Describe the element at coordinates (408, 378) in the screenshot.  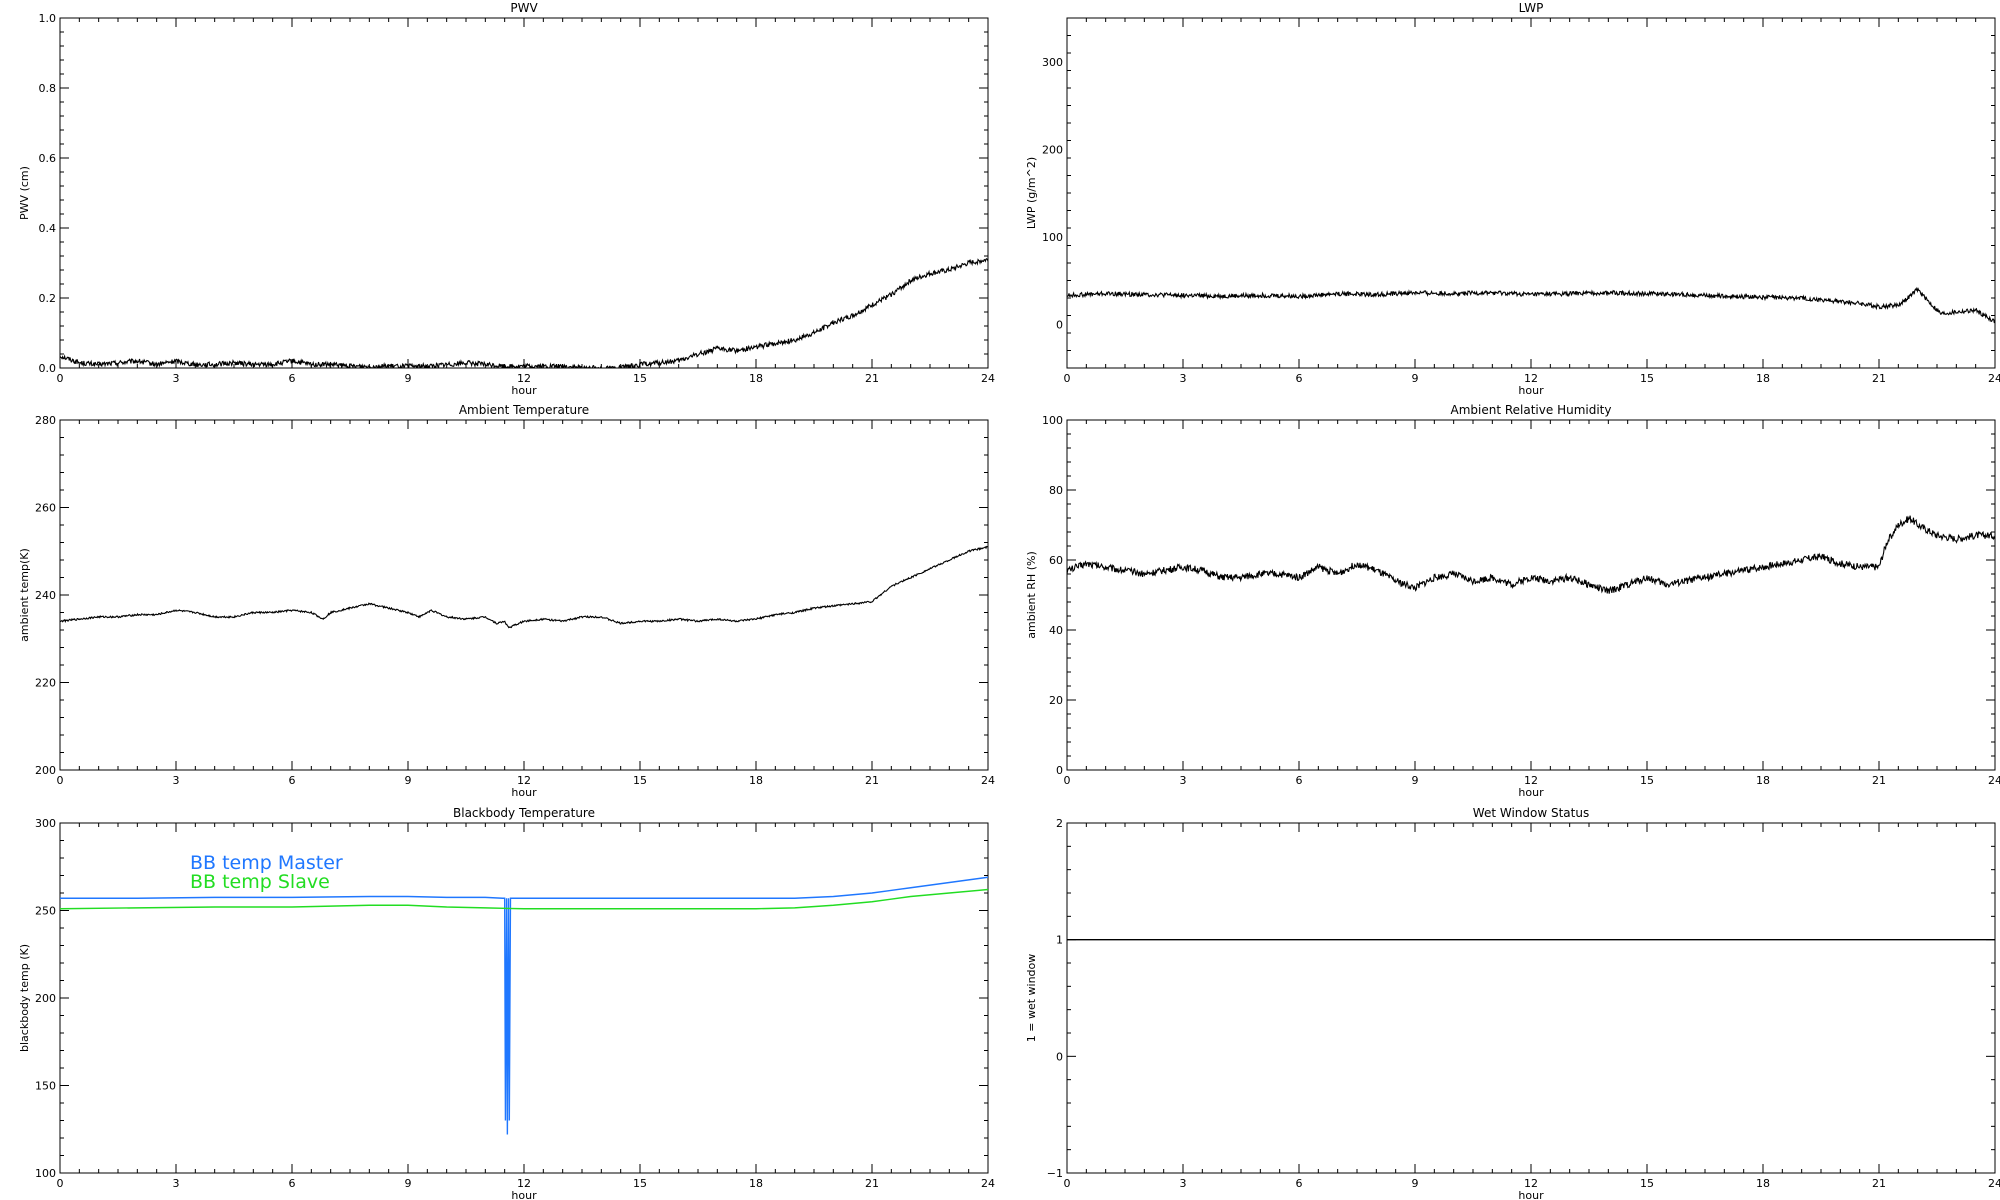
I see `pwv-x-tick-label: 9` at that location.